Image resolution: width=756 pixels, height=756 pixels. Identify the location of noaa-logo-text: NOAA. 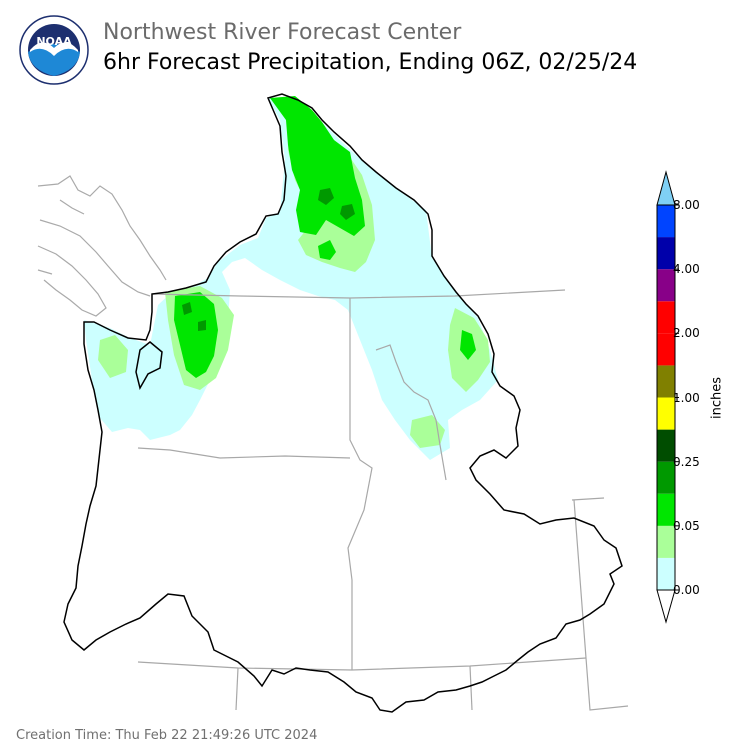
(54, 41).